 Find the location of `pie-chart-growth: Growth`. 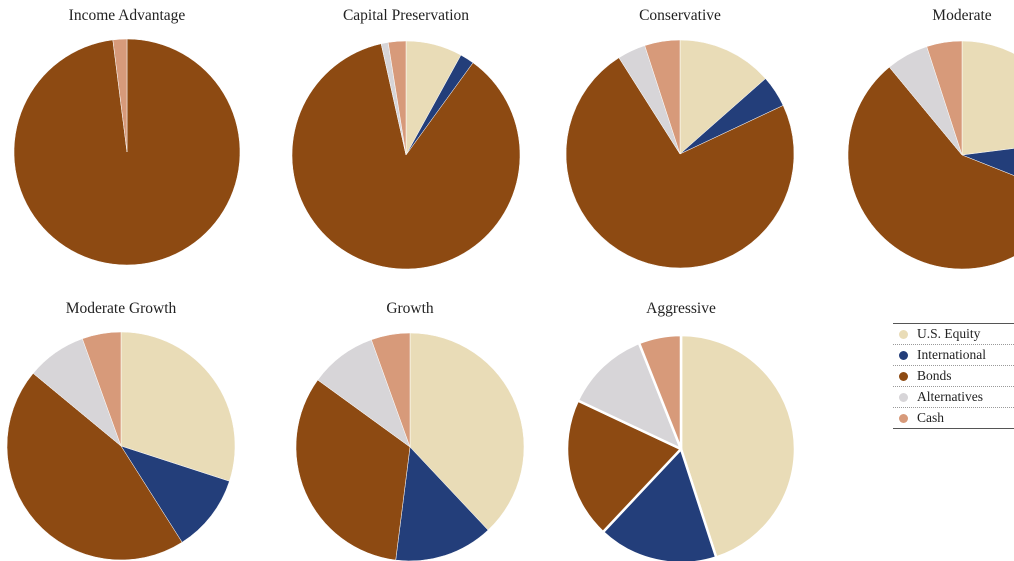

pie-chart-growth: Growth is located at coordinates (410, 430).